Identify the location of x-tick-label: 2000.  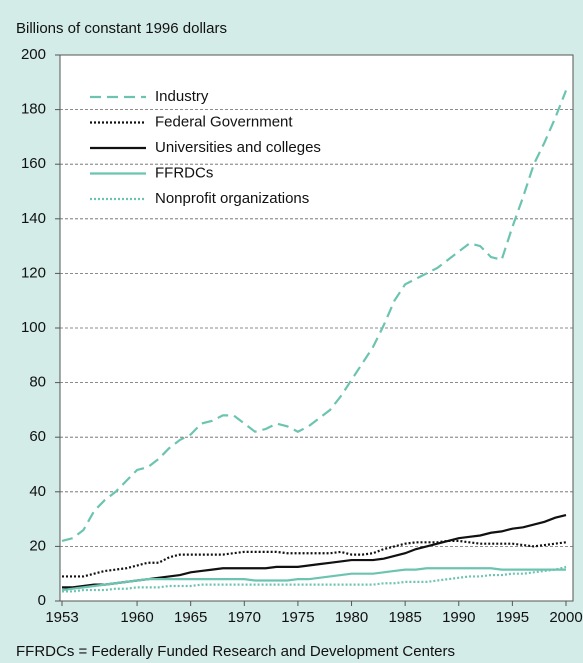
(565, 617).